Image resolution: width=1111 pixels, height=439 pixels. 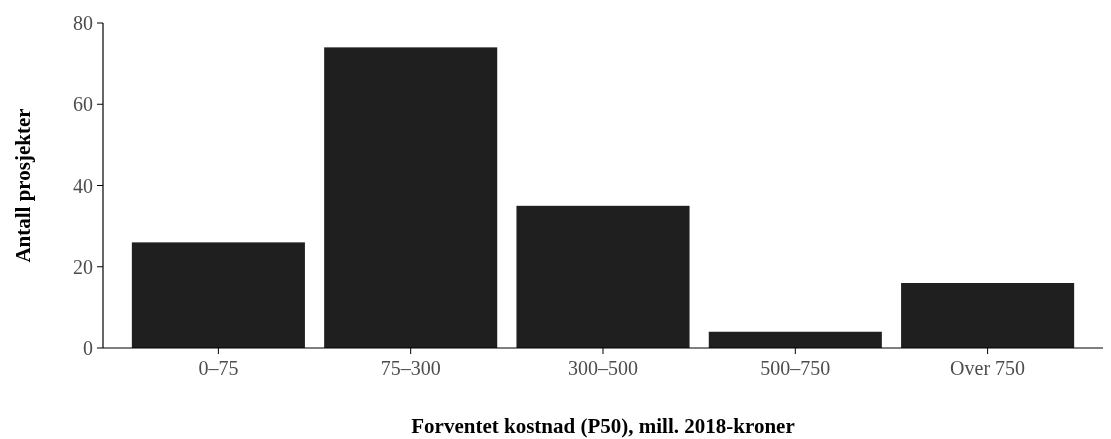 What do you see at coordinates (603, 368) in the screenshot?
I see `x-tick-label: 300–500` at bounding box center [603, 368].